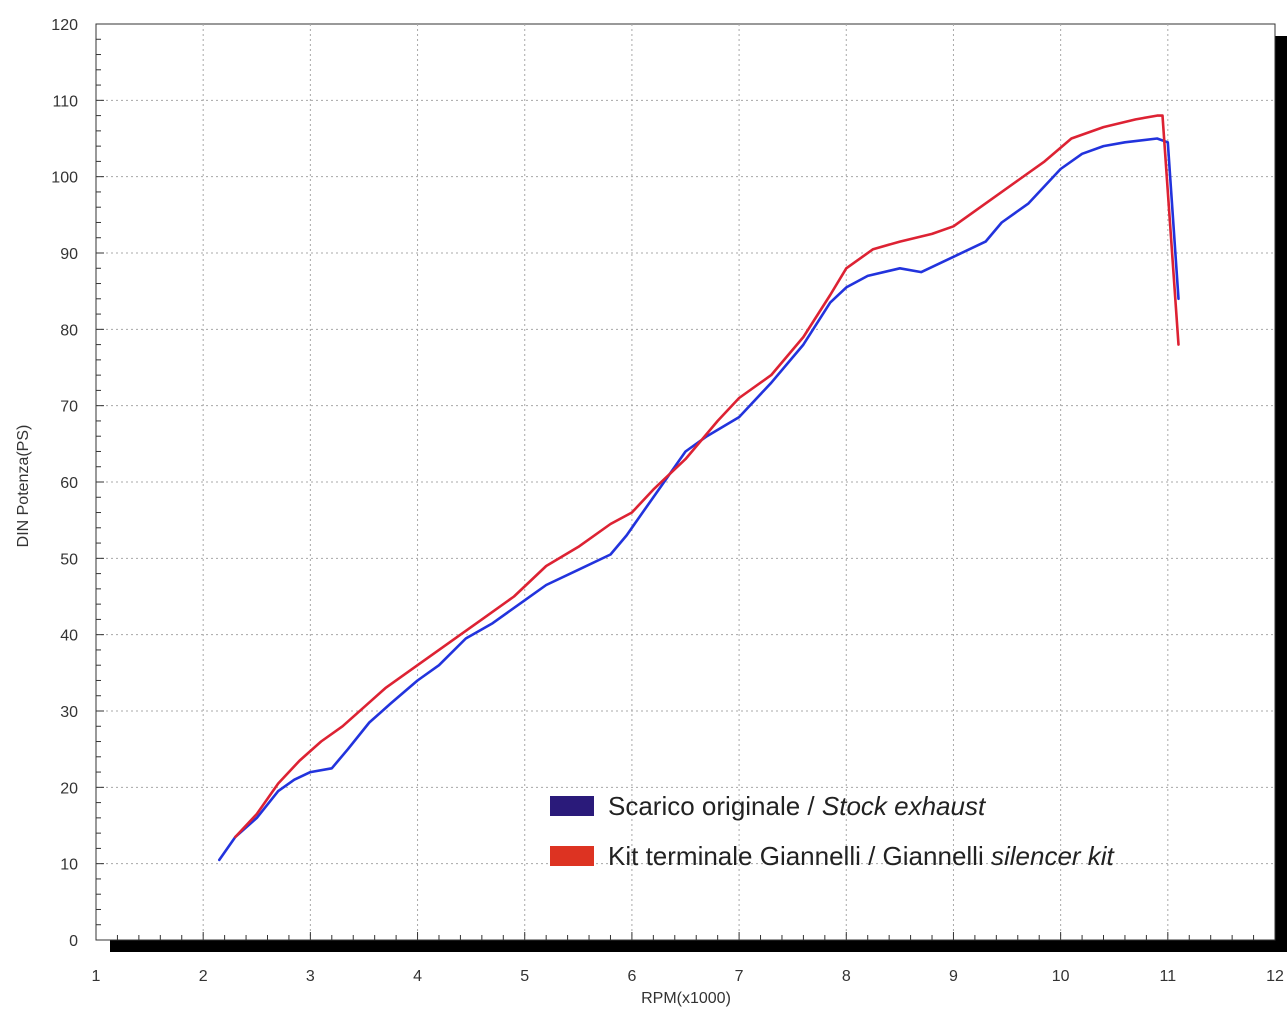 This screenshot has width=1287, height=1010. I want to click on legend-entry-italic-text: Stock exhaust, so click(904, 806).